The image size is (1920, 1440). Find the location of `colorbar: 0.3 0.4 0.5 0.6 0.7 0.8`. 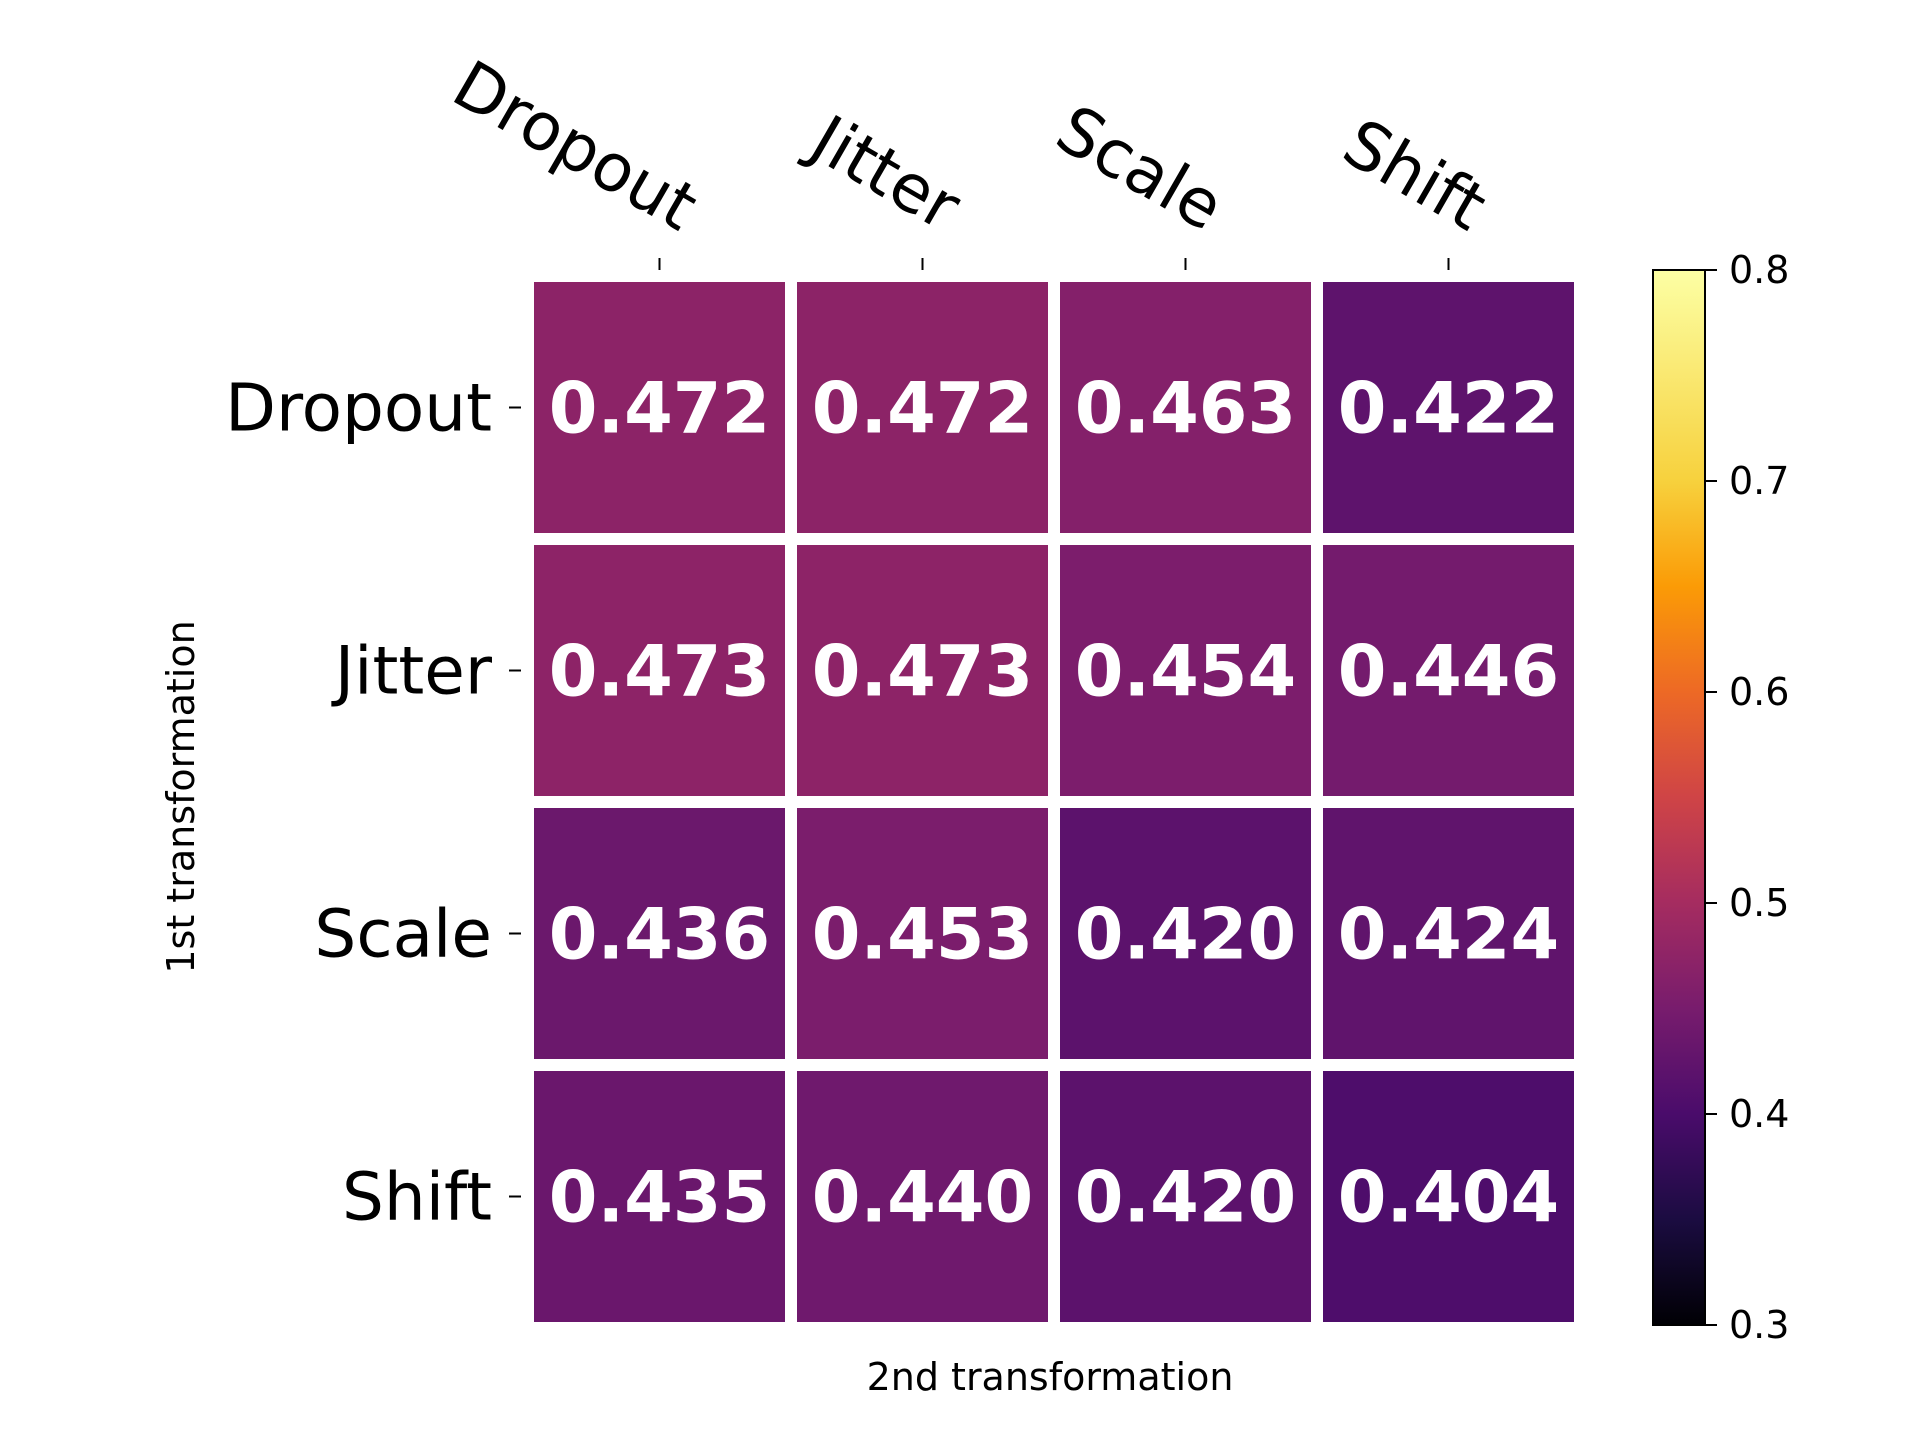

colorbar: 0.3 0.4 0.5 0.6 0.7 0.8 is located at coordinates (1720, 797).